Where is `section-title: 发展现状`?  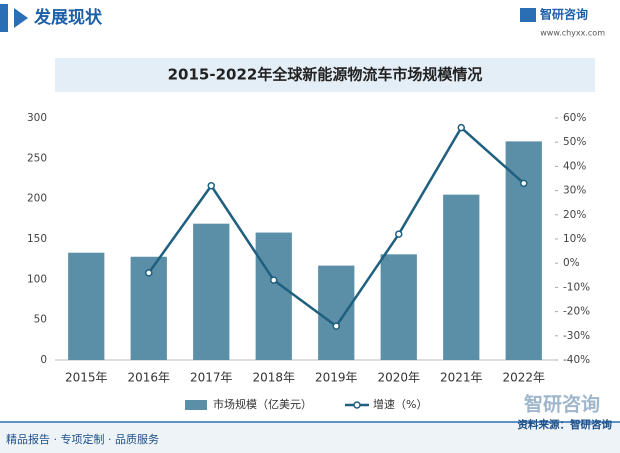 section-title: 发展现状 is located at coordinates (68, 17).